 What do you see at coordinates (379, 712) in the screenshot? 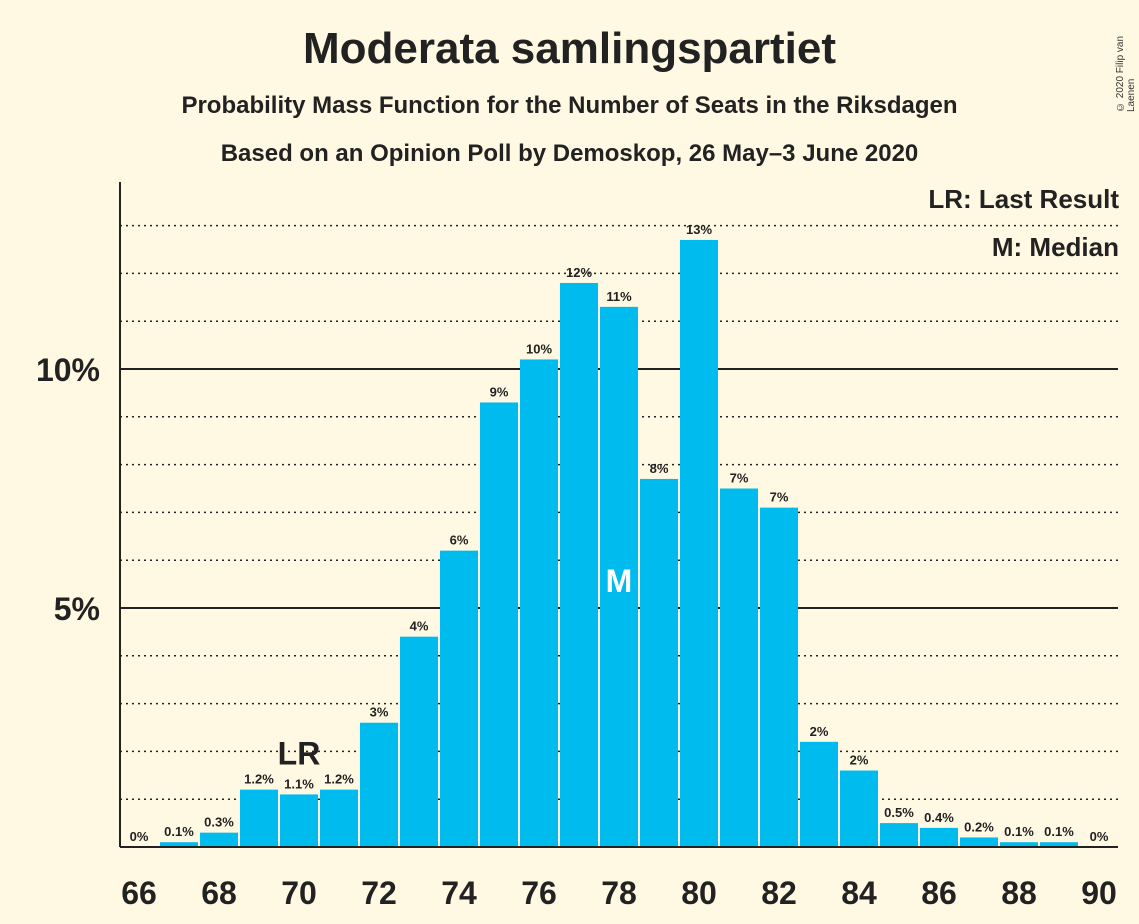
I see `bar-label-72: 3%` at bounding box center [379, 712].